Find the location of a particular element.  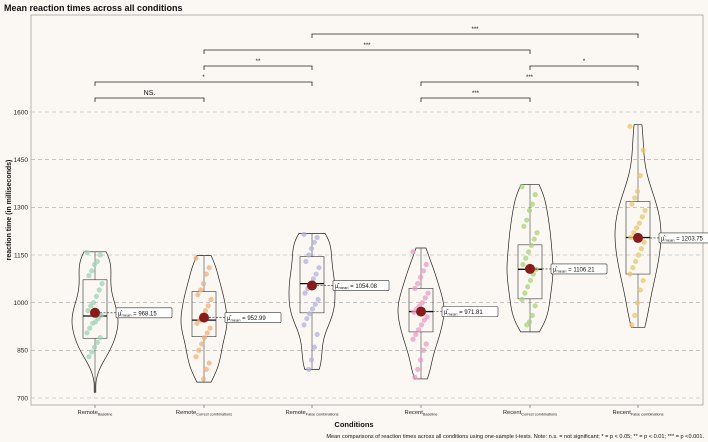

violin-group: μ̂mean = 1054.08 is located at coordinates (339, 301).